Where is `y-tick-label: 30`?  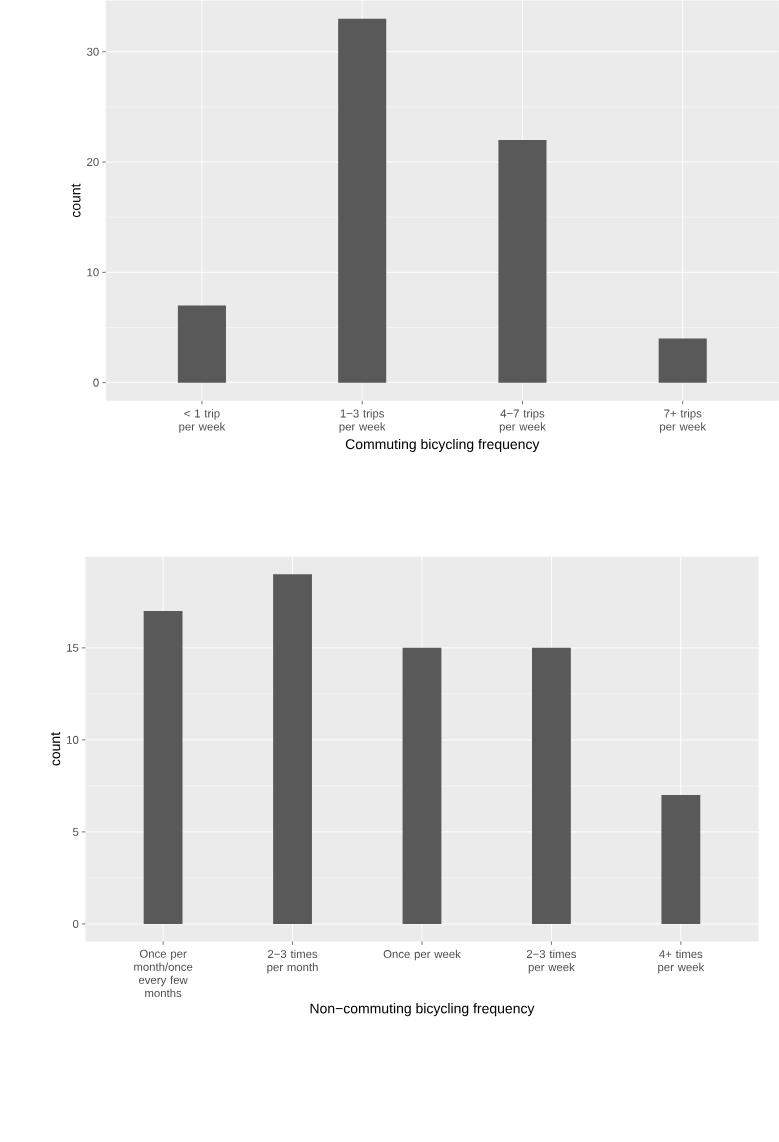
y-tick-label: 30 is located at coordinates (92, 51).